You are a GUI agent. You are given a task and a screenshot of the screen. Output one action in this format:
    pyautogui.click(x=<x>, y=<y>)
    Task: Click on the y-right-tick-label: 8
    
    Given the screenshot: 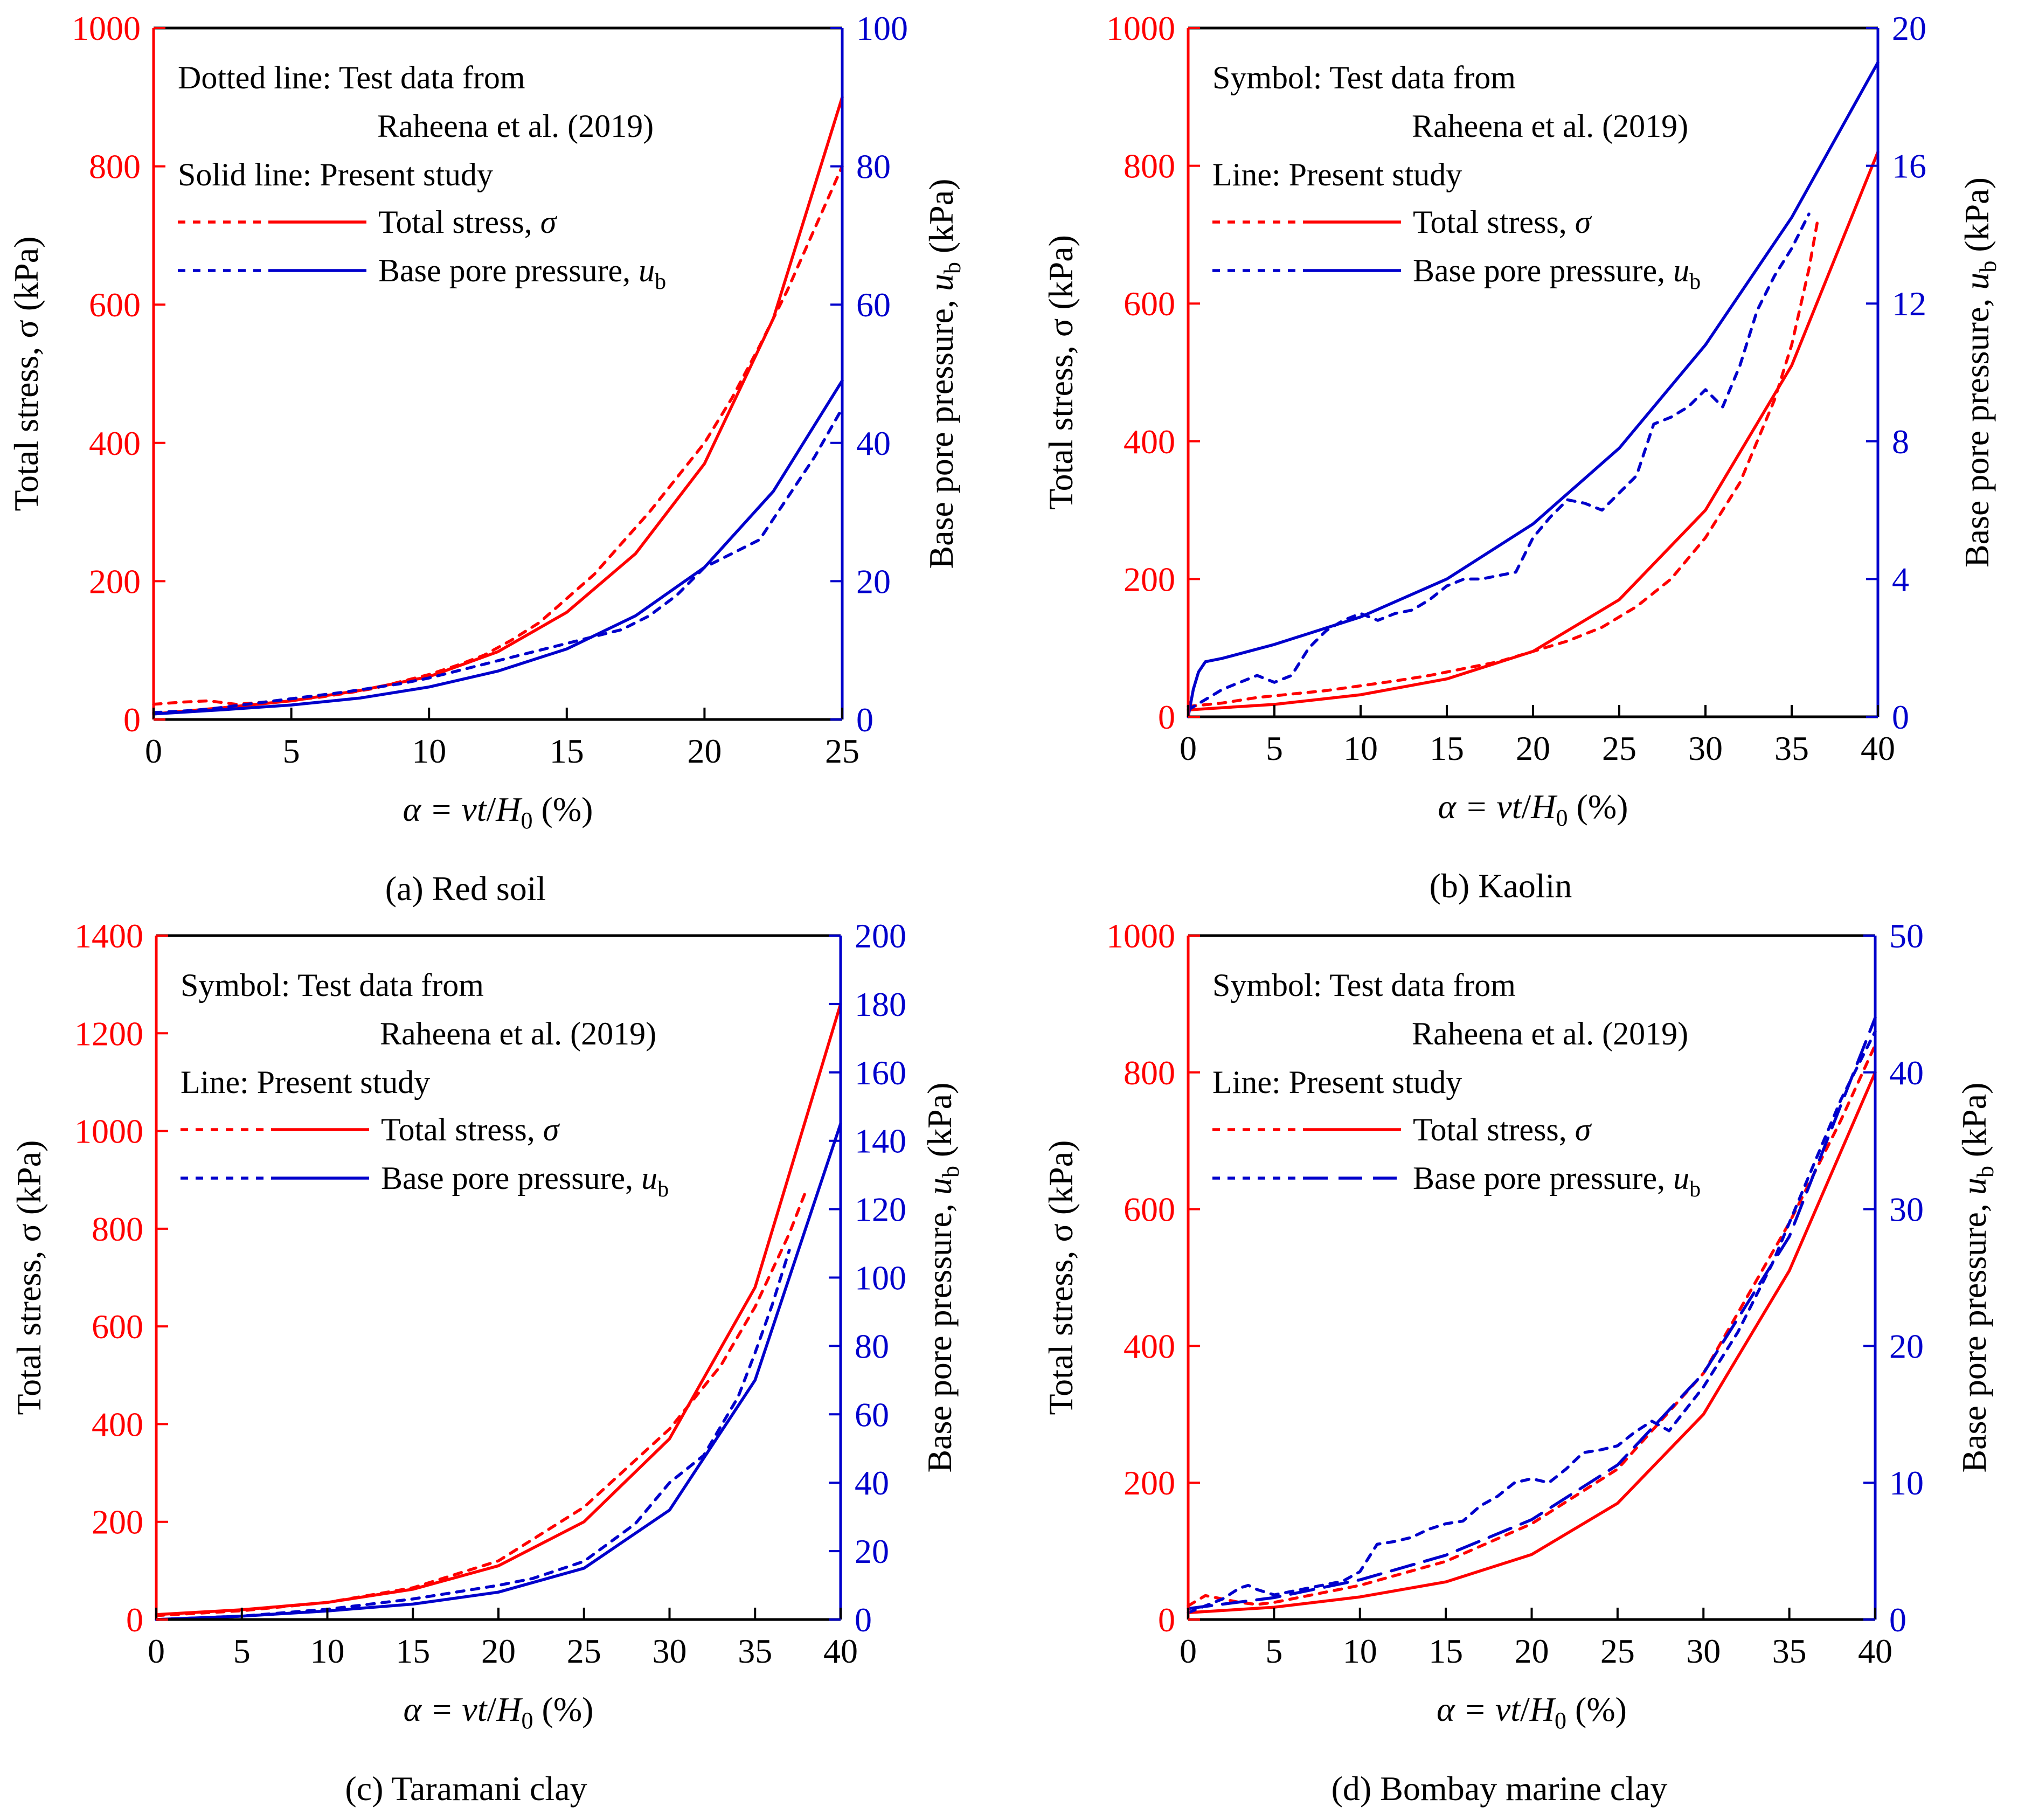 What is the action you would take?
    pyautogui.click(x=1901, y=442)
    